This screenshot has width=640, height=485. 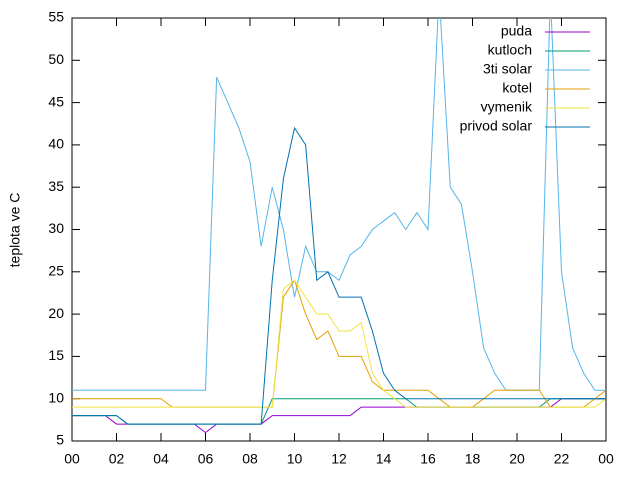 What do you see at coordinates (56, 228) in the screenshot?
I see `y-tick-label: 30` at bounding box center [56, 228].